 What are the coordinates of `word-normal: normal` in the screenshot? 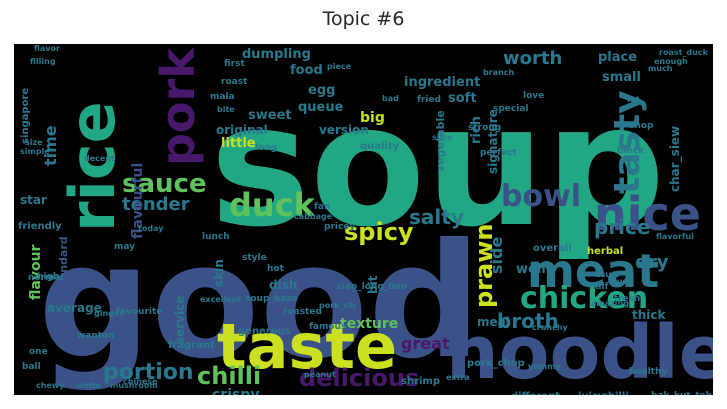 It's located at (46, 278).